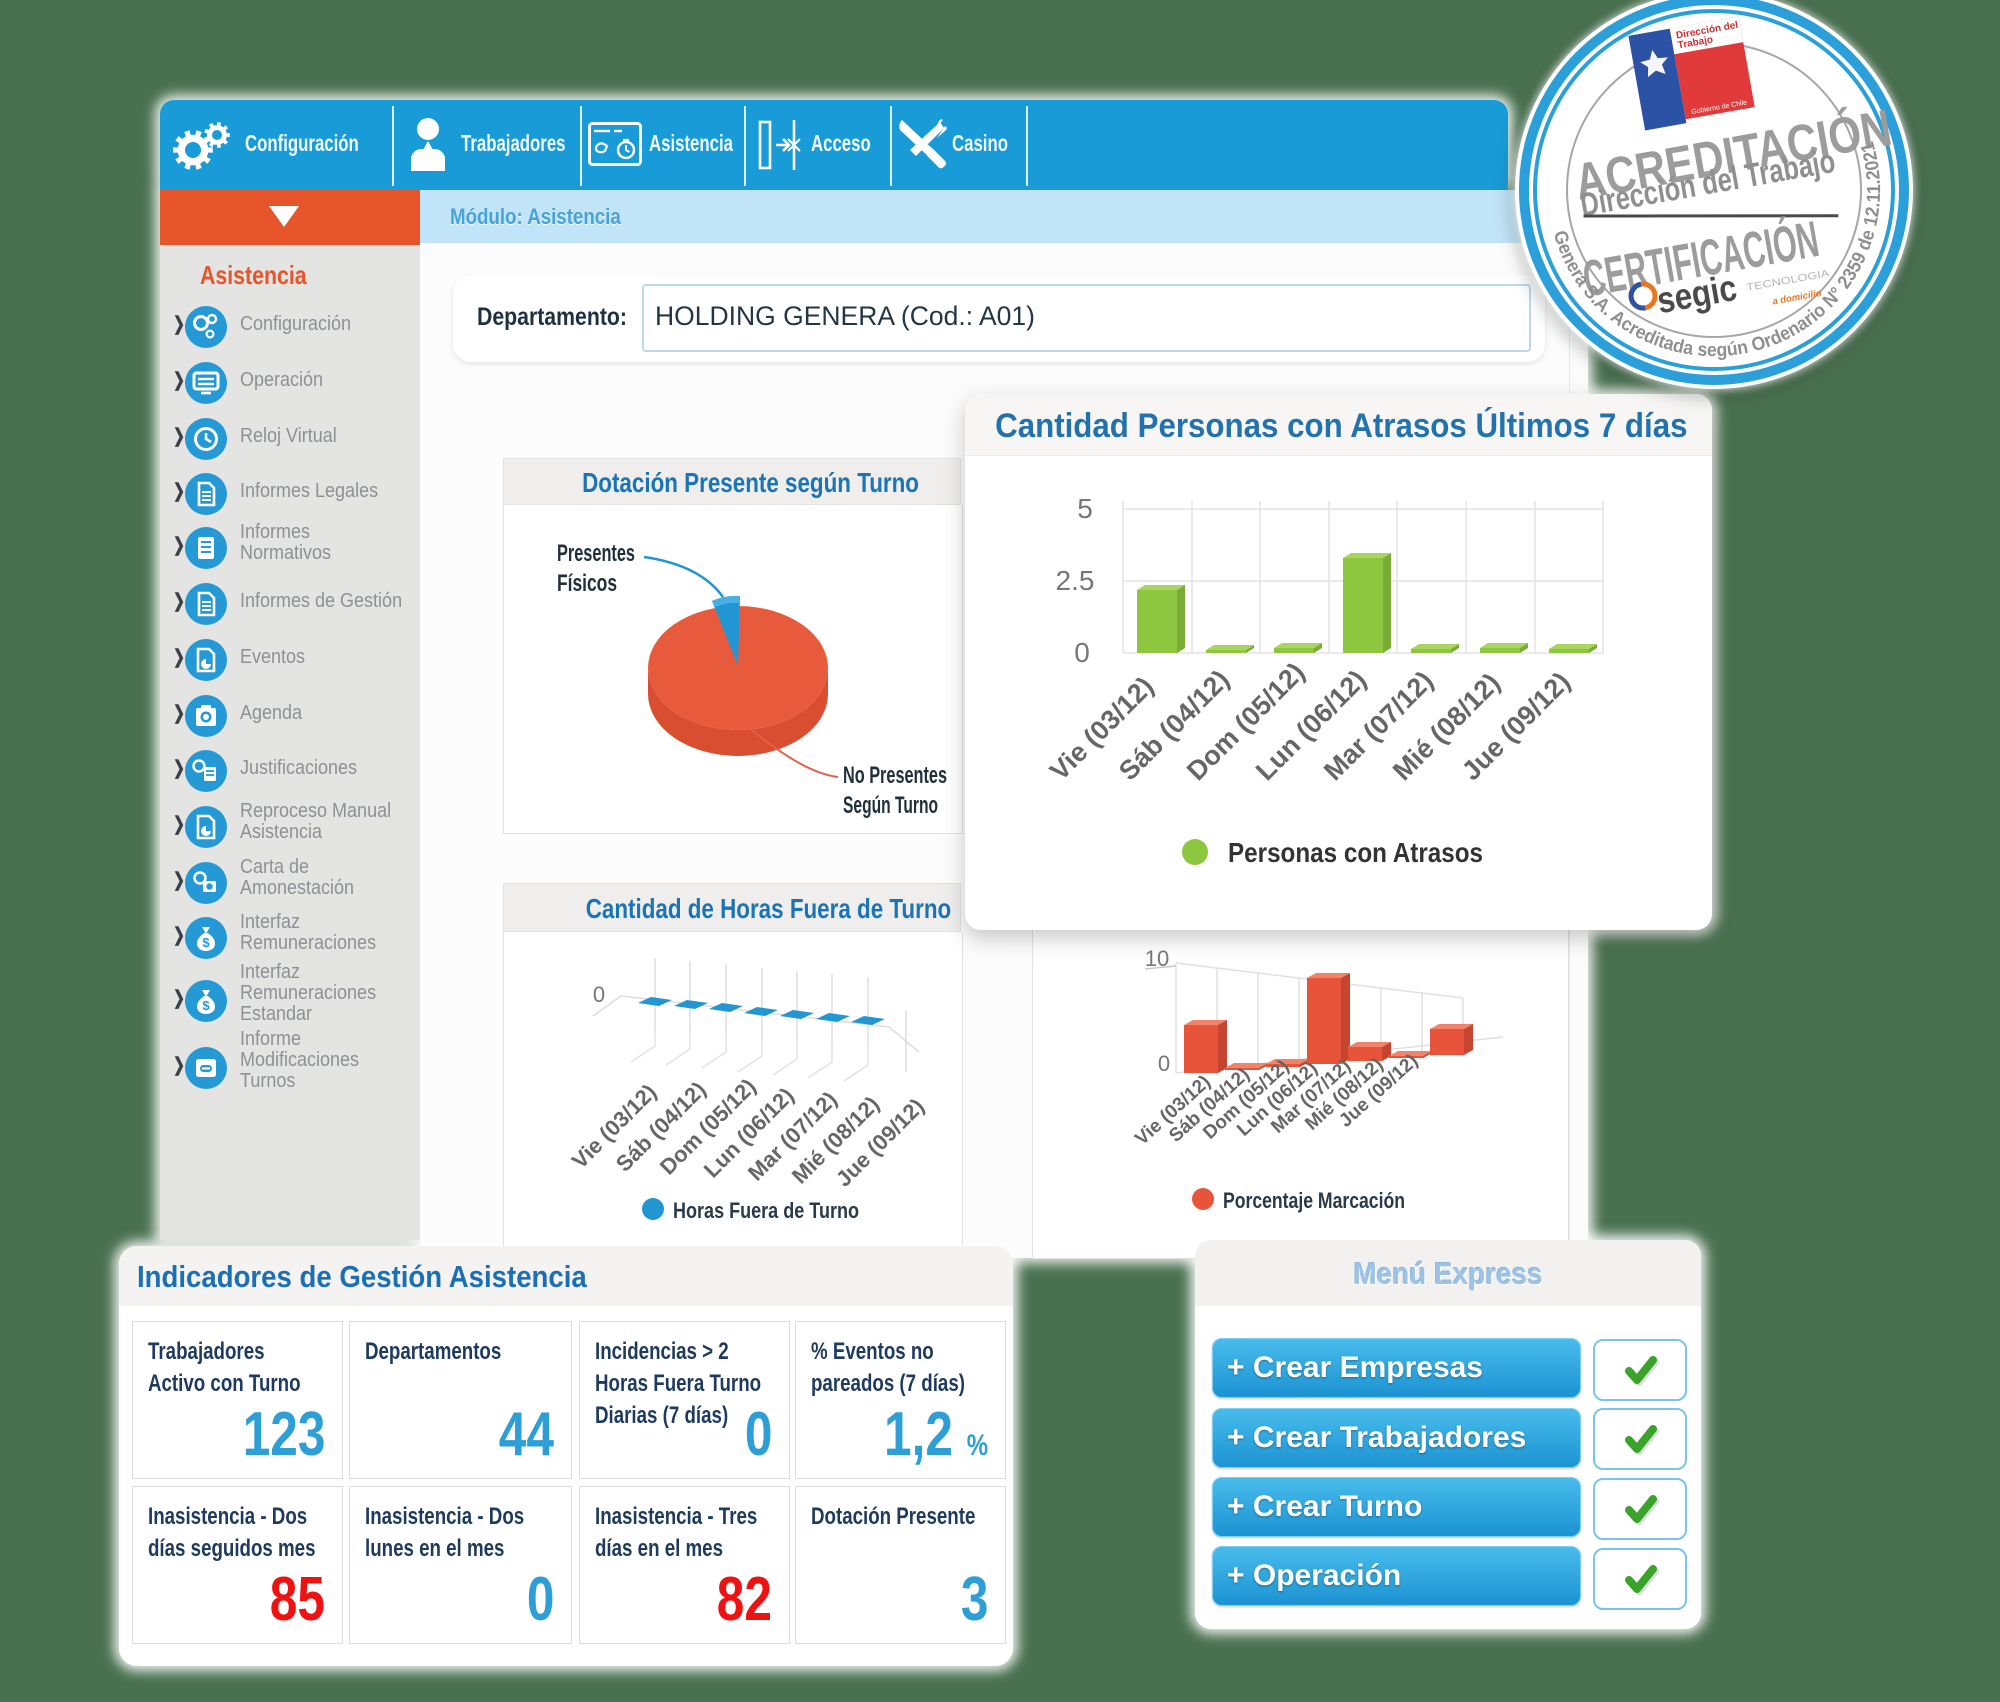 Image resolution: width=2000 pixels, height=1702 pixels. I want to click on svg-text: 2.5, so click(1075, 580).